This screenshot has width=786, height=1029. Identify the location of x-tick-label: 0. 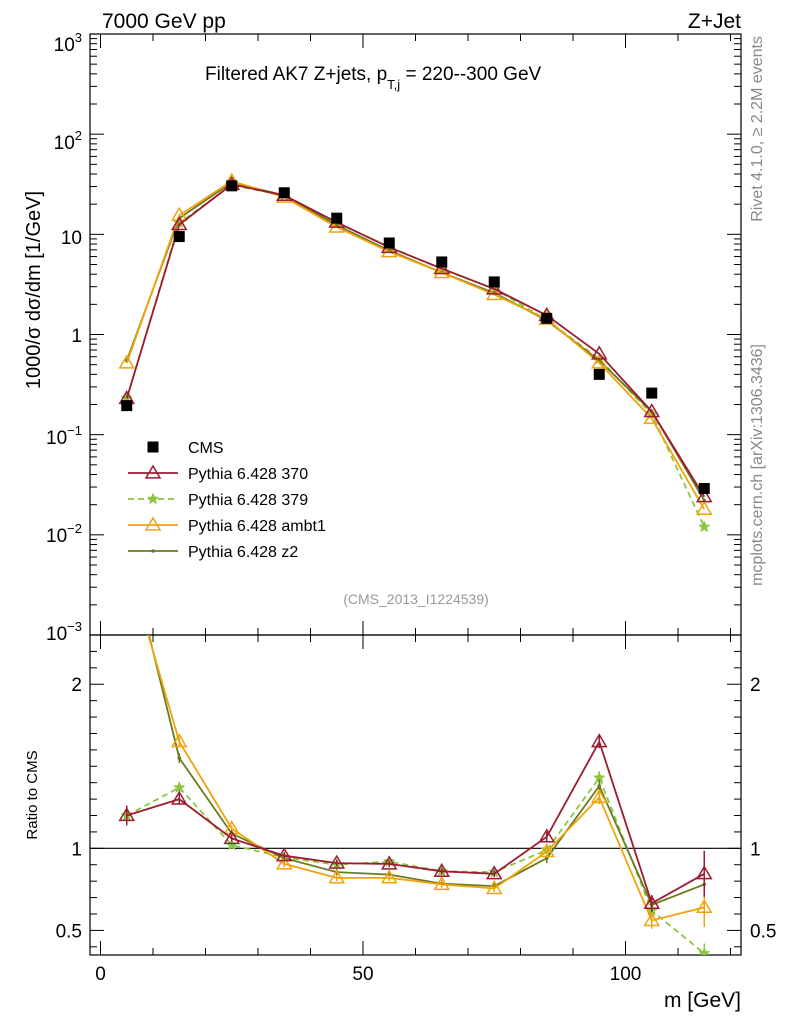
(100, 974).